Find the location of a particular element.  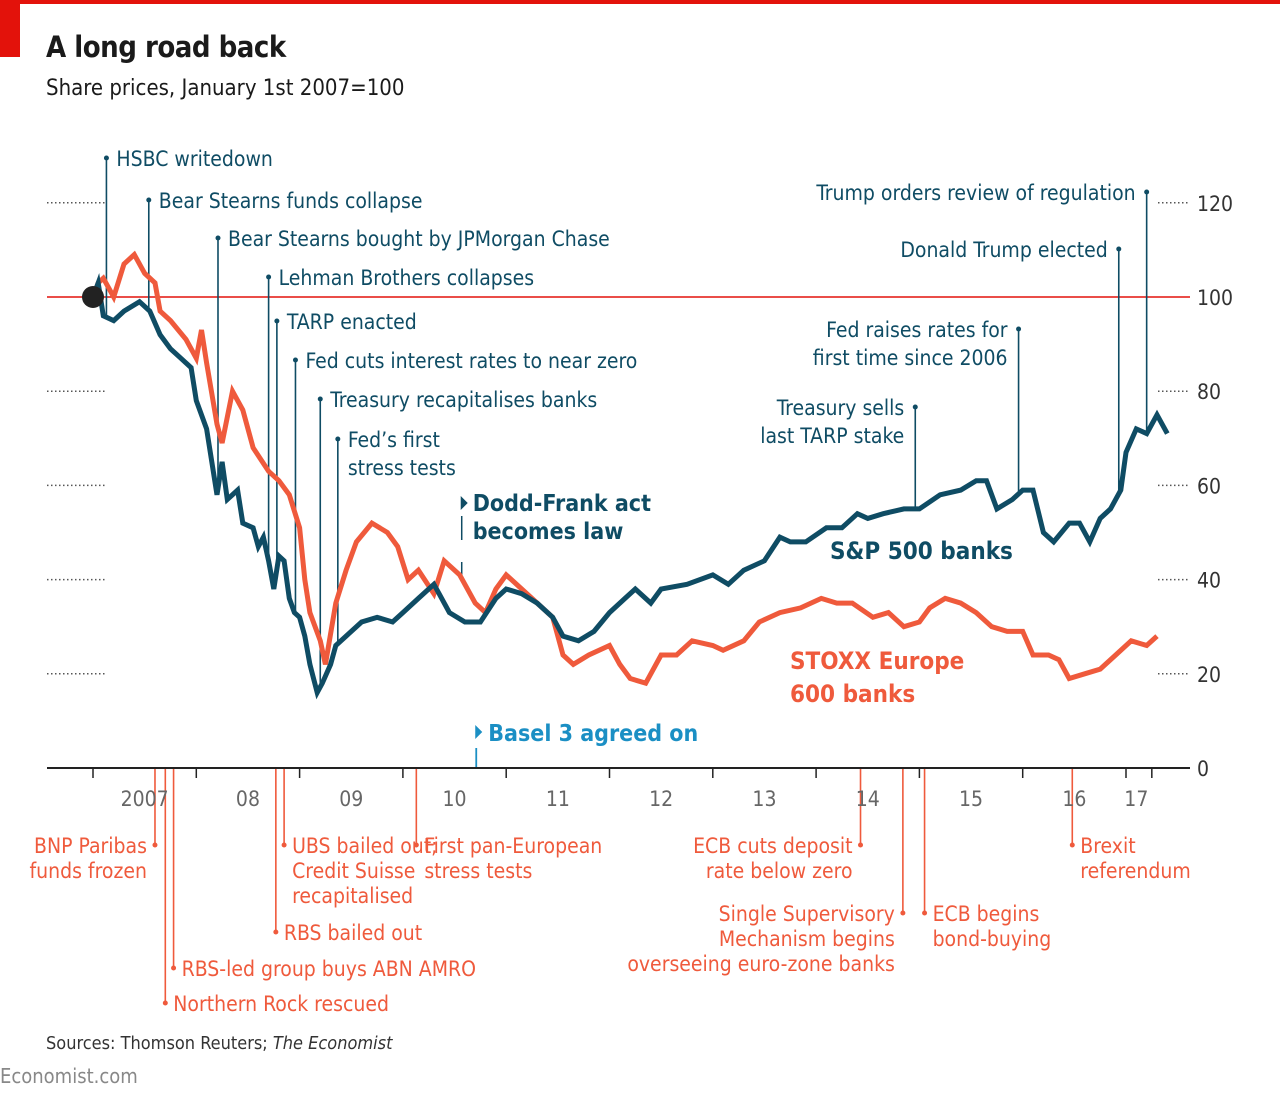

x-tick-label: 16 is located at coordinates (1074, 799).